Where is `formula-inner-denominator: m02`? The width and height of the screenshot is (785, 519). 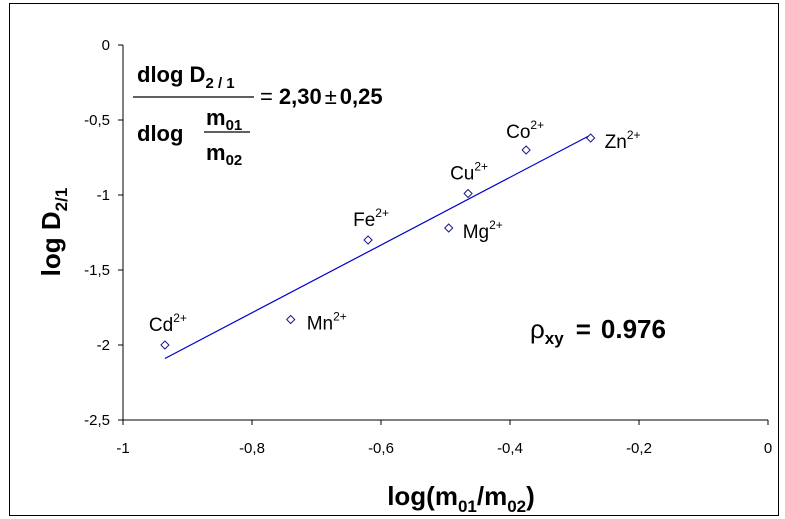
formula-inner-denominator: m02 is located at coordinates (224, 154).